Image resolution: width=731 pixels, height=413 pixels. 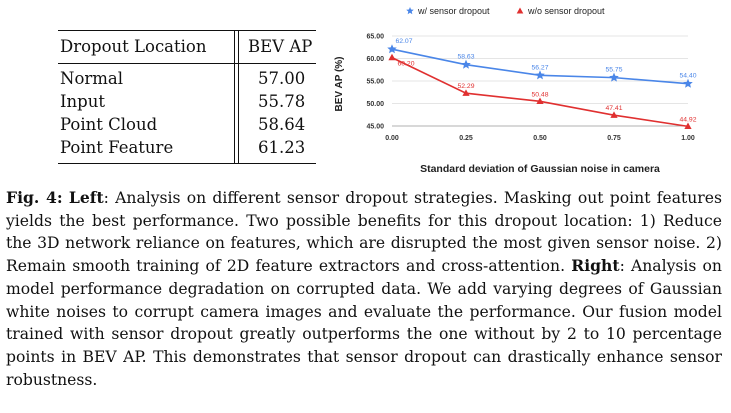 What do you see at coordinates (405, 64) in the screenshot?
I see `data-label: 60.20` at bounding box center [405, 64].